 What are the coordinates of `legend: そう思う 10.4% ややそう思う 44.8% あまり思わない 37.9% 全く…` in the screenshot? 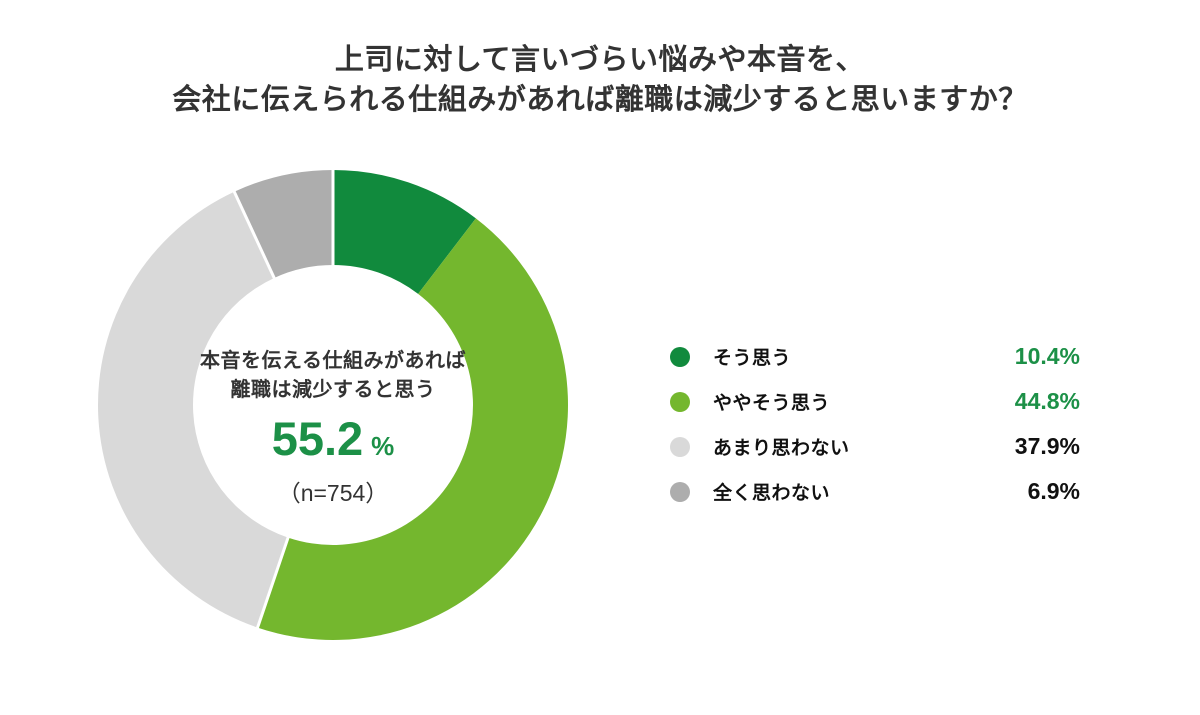 It's located at (875, 424).